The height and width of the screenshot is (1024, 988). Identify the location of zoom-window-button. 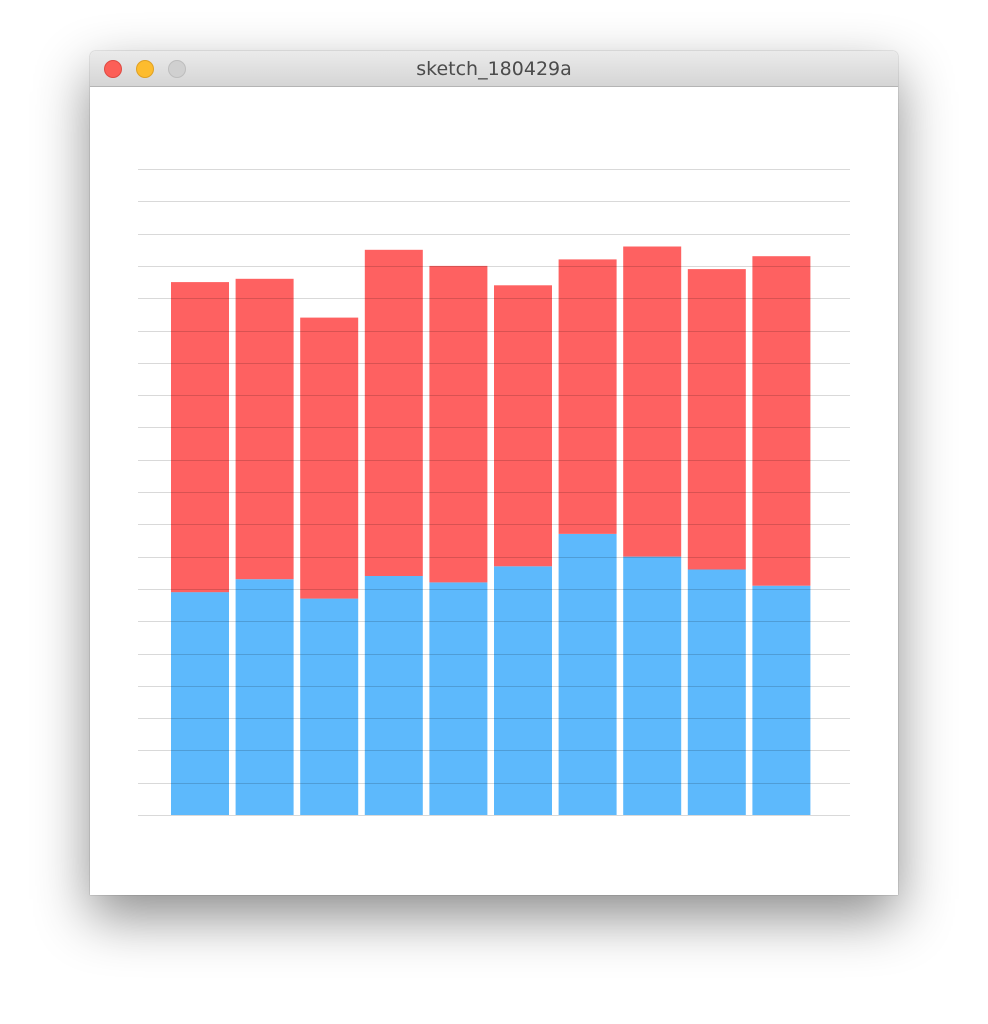
(177, 69).